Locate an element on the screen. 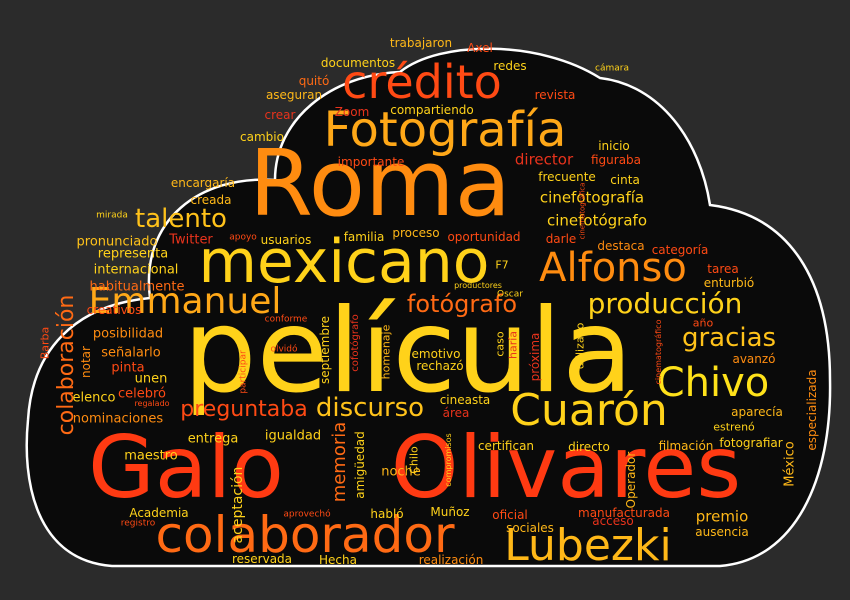 This screenshot has width=850, height=600. word-participar: participar is located at coordinates (243, 372).